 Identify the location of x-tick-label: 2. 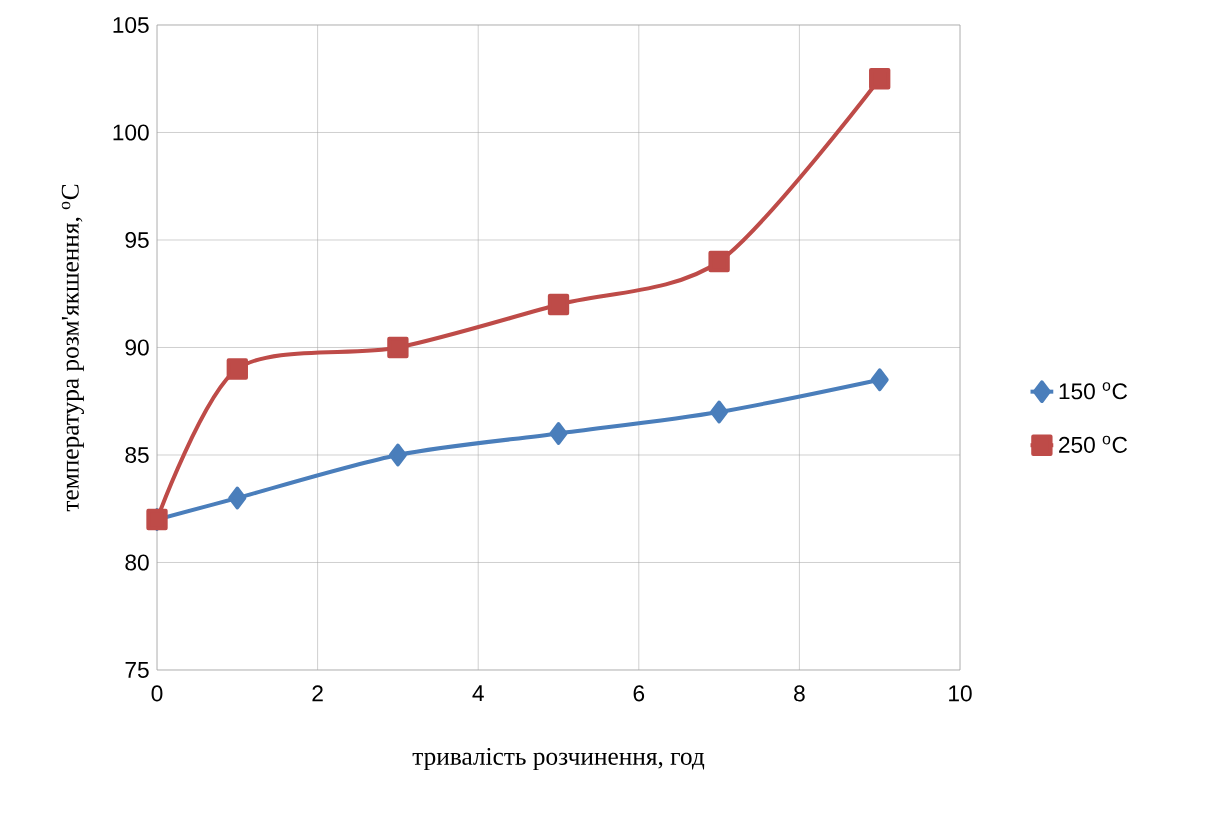
(317, 693).